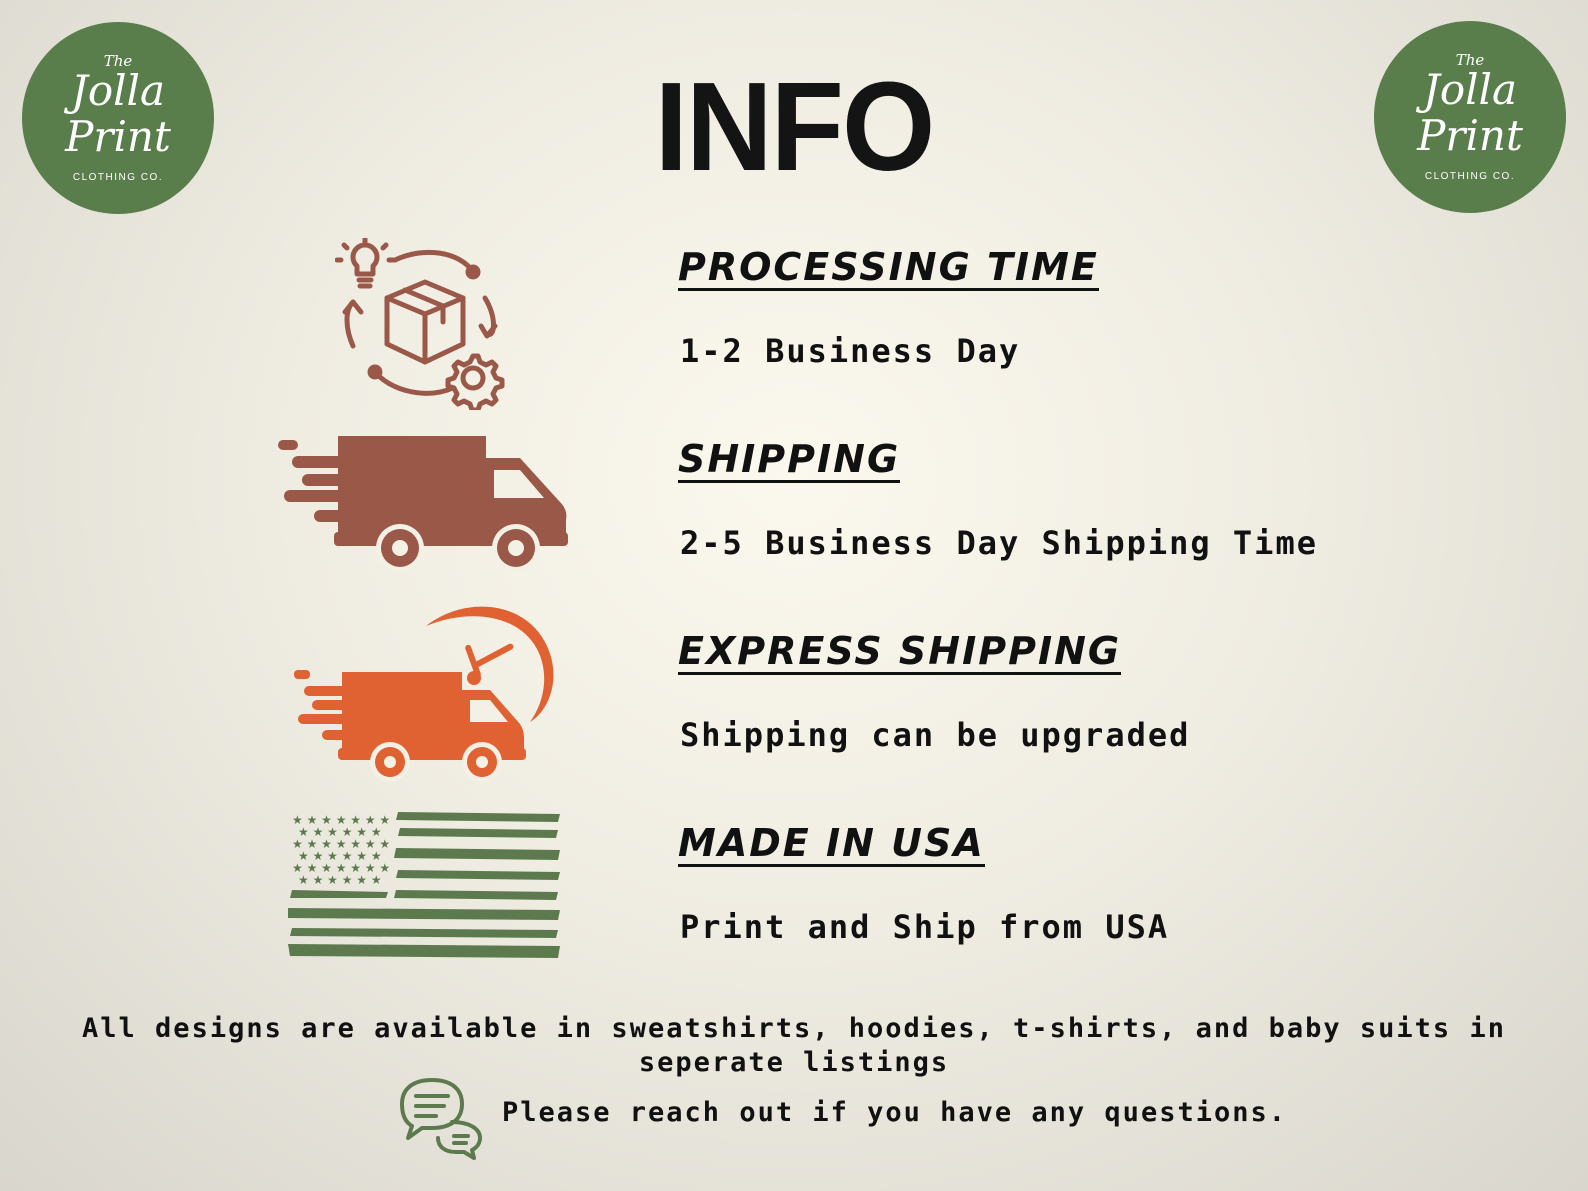  What do you see at coordinates (925, 927) in the screenshot?
I see `section-detail-usa: Print and Ship from USA` at bounding box center [925, 927].